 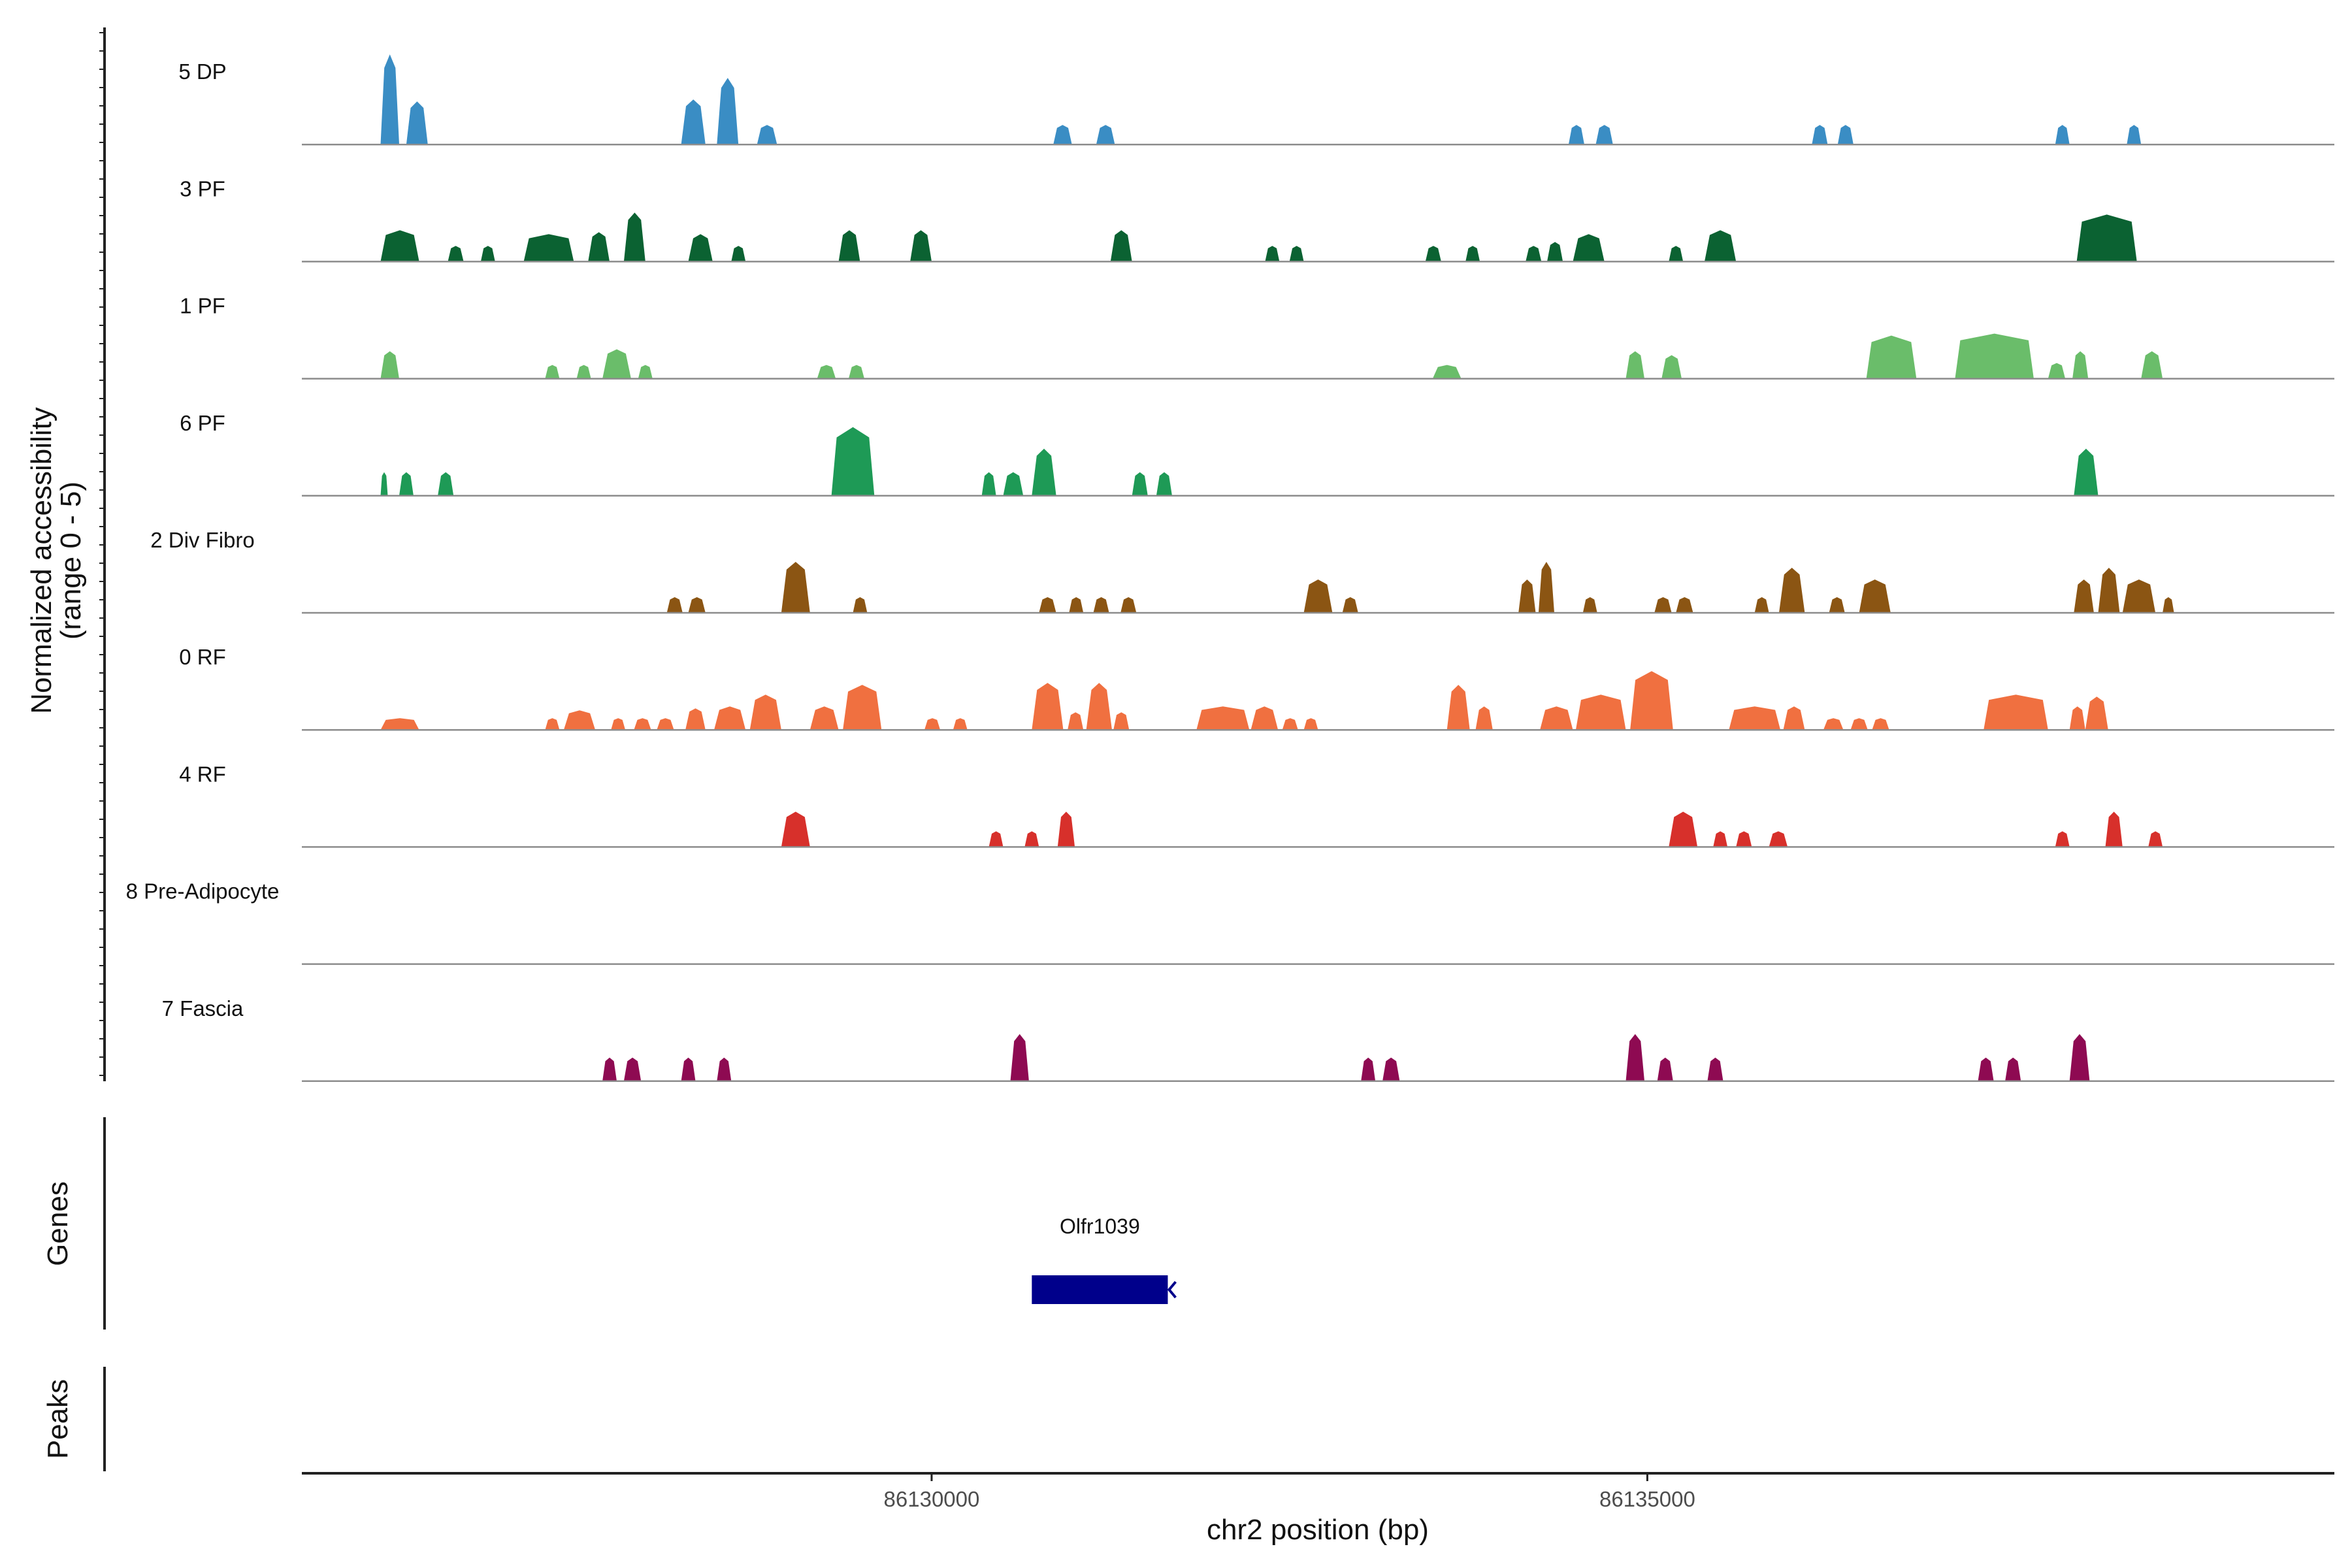 I want to click on gene-label: Olfr1039, so click(x=1100, y=1226).